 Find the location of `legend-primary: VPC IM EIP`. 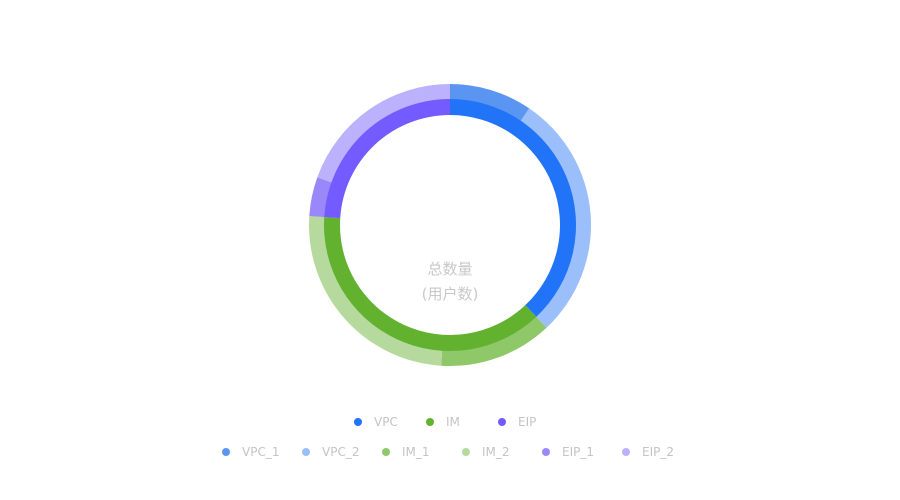

legend-primary: VPC IM EIP is located at coordinates (445, 422).